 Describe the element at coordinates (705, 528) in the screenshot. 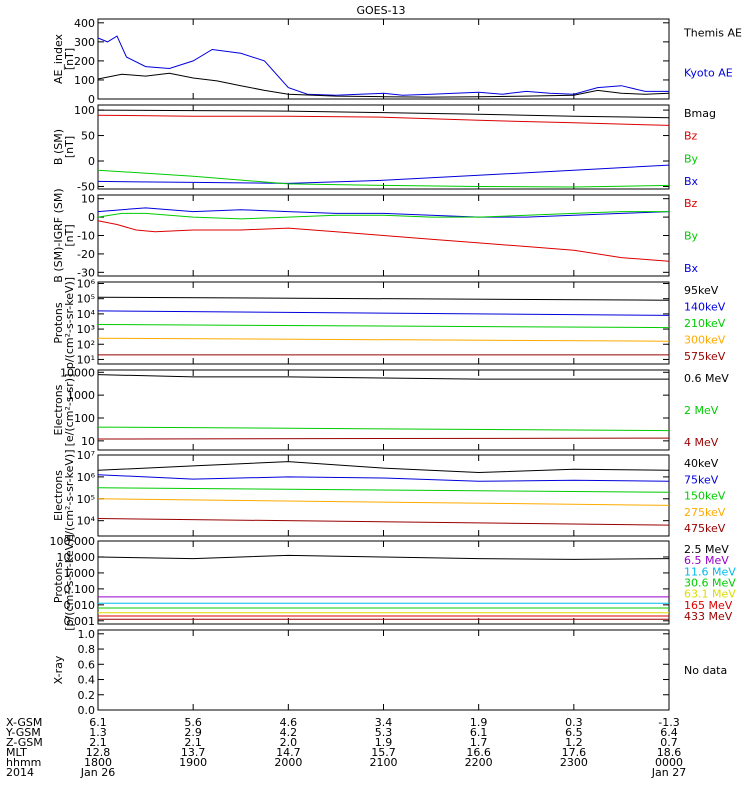

I see `legend-entry: 475keV` at that location.